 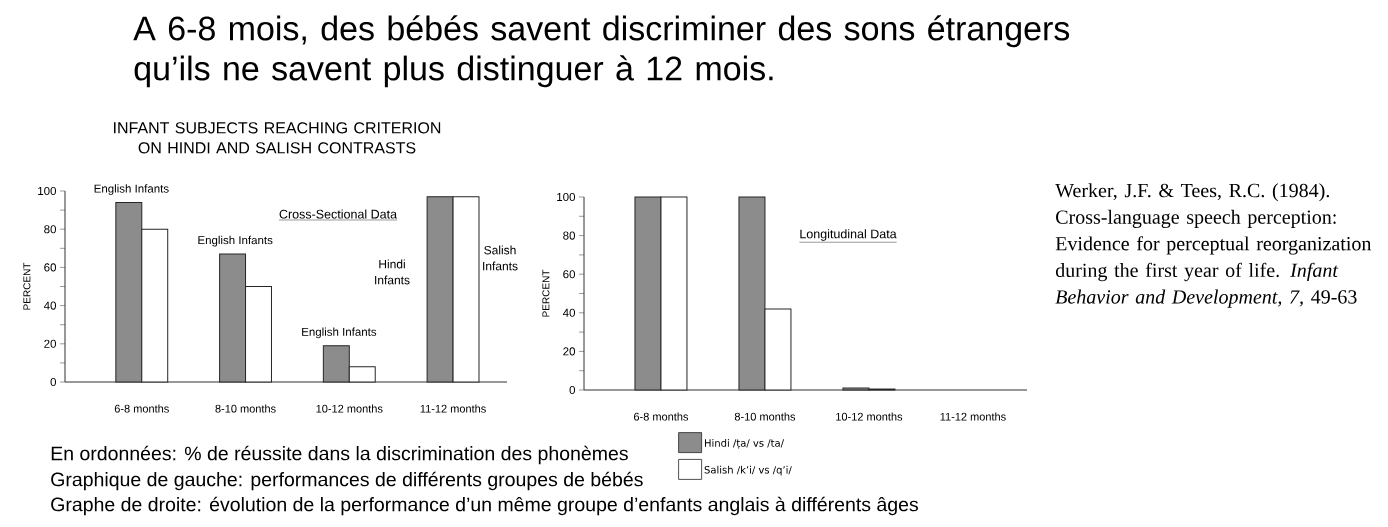 I want to click on legend-label: Hindi /ṭa/ vs /ta/, so click(x=745, y=444).